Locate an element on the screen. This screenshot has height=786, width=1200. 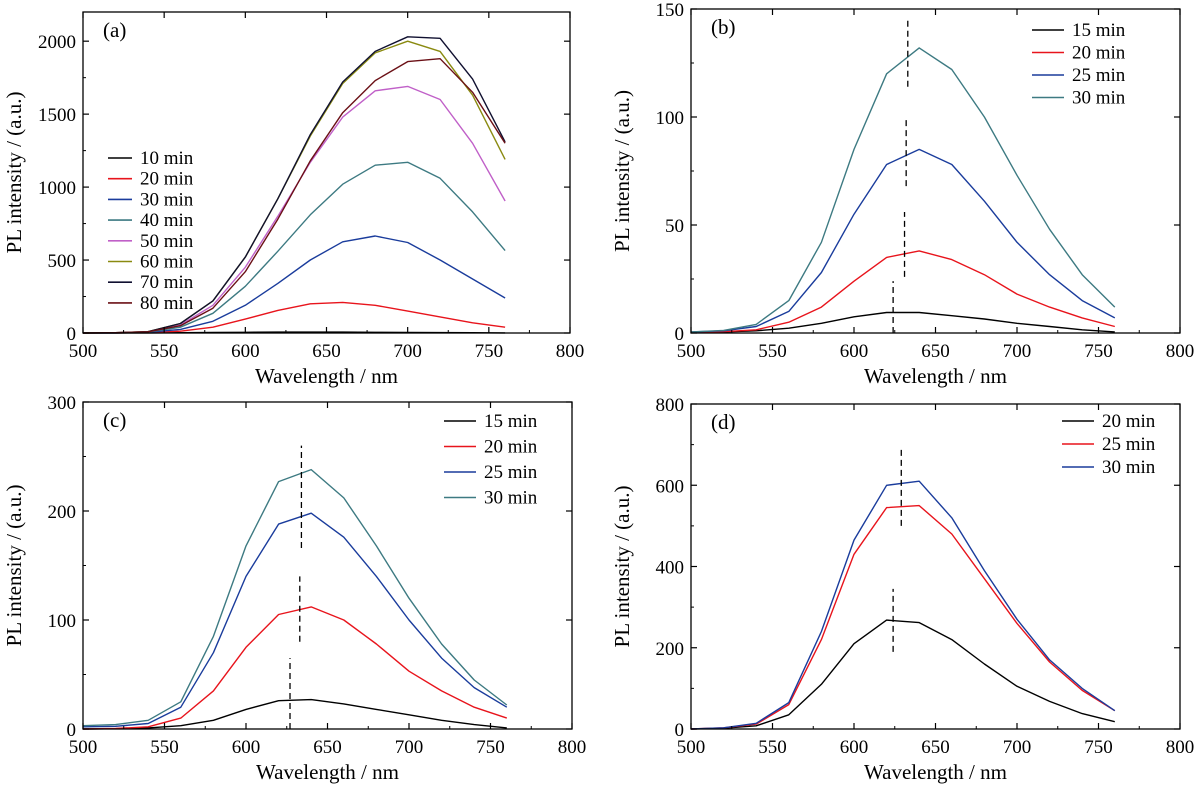
y-tick-label: 800 is located at coordinates (670, 405).